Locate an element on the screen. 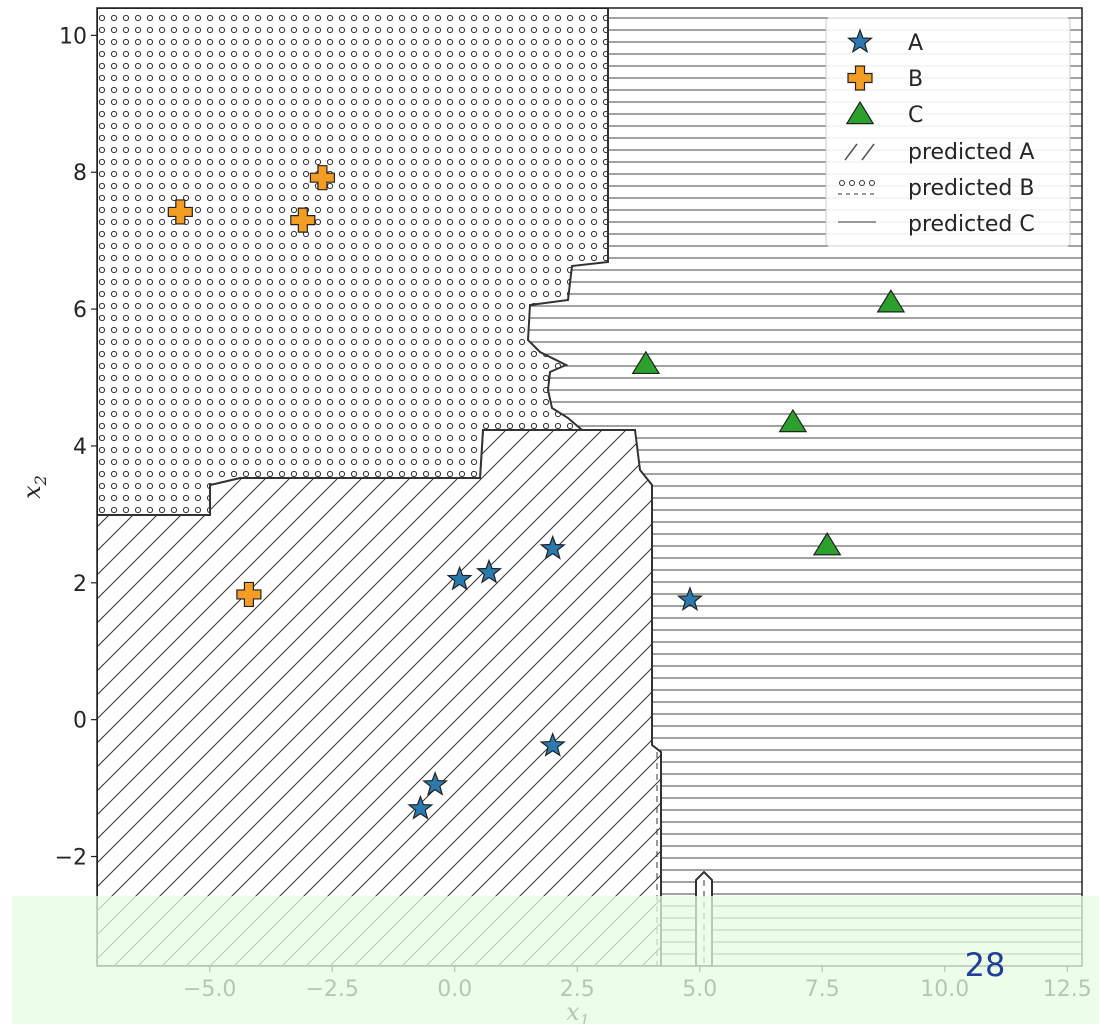 The image size is (1099, 1024). legend-label-b: B is located at coordinates (915, 79).